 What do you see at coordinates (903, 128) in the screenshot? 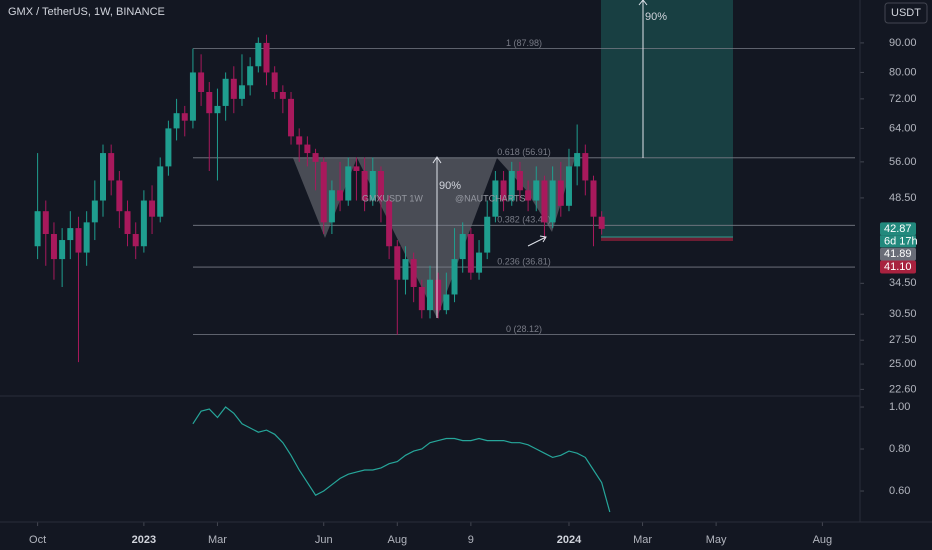
I see `y-tick-label: 64.00` at bounding box center [903, 128].